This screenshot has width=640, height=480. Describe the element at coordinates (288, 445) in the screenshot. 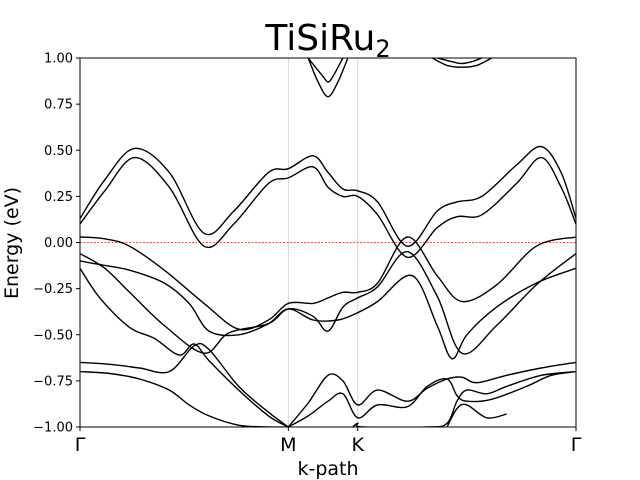

I see `kpoint-label: M` at that location.